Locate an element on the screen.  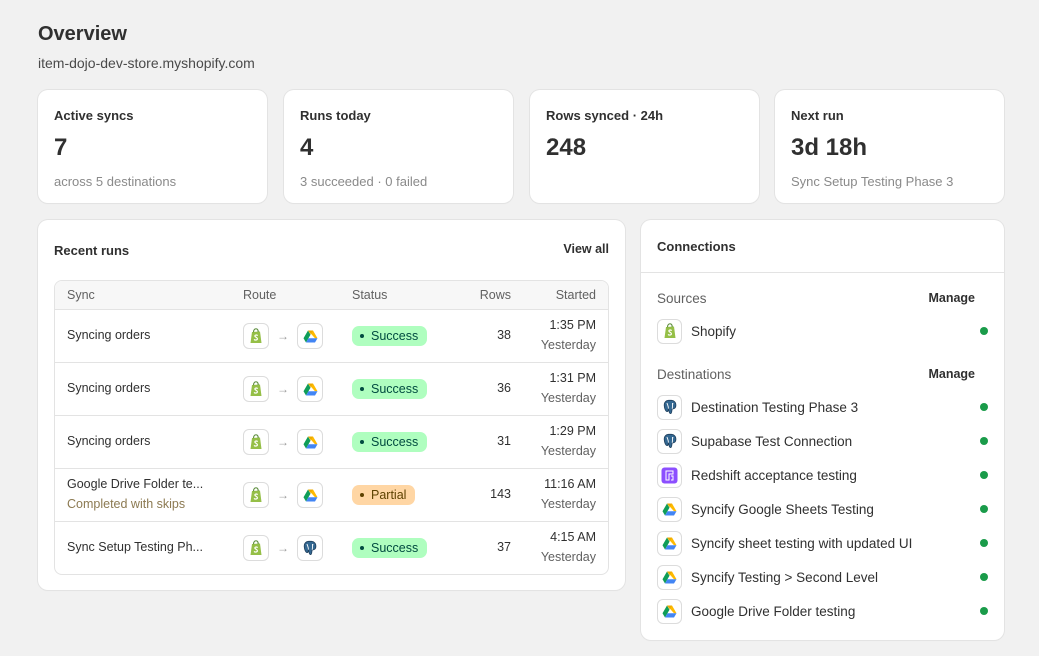
status-badge: Partial is located at coordinates (384, 495).